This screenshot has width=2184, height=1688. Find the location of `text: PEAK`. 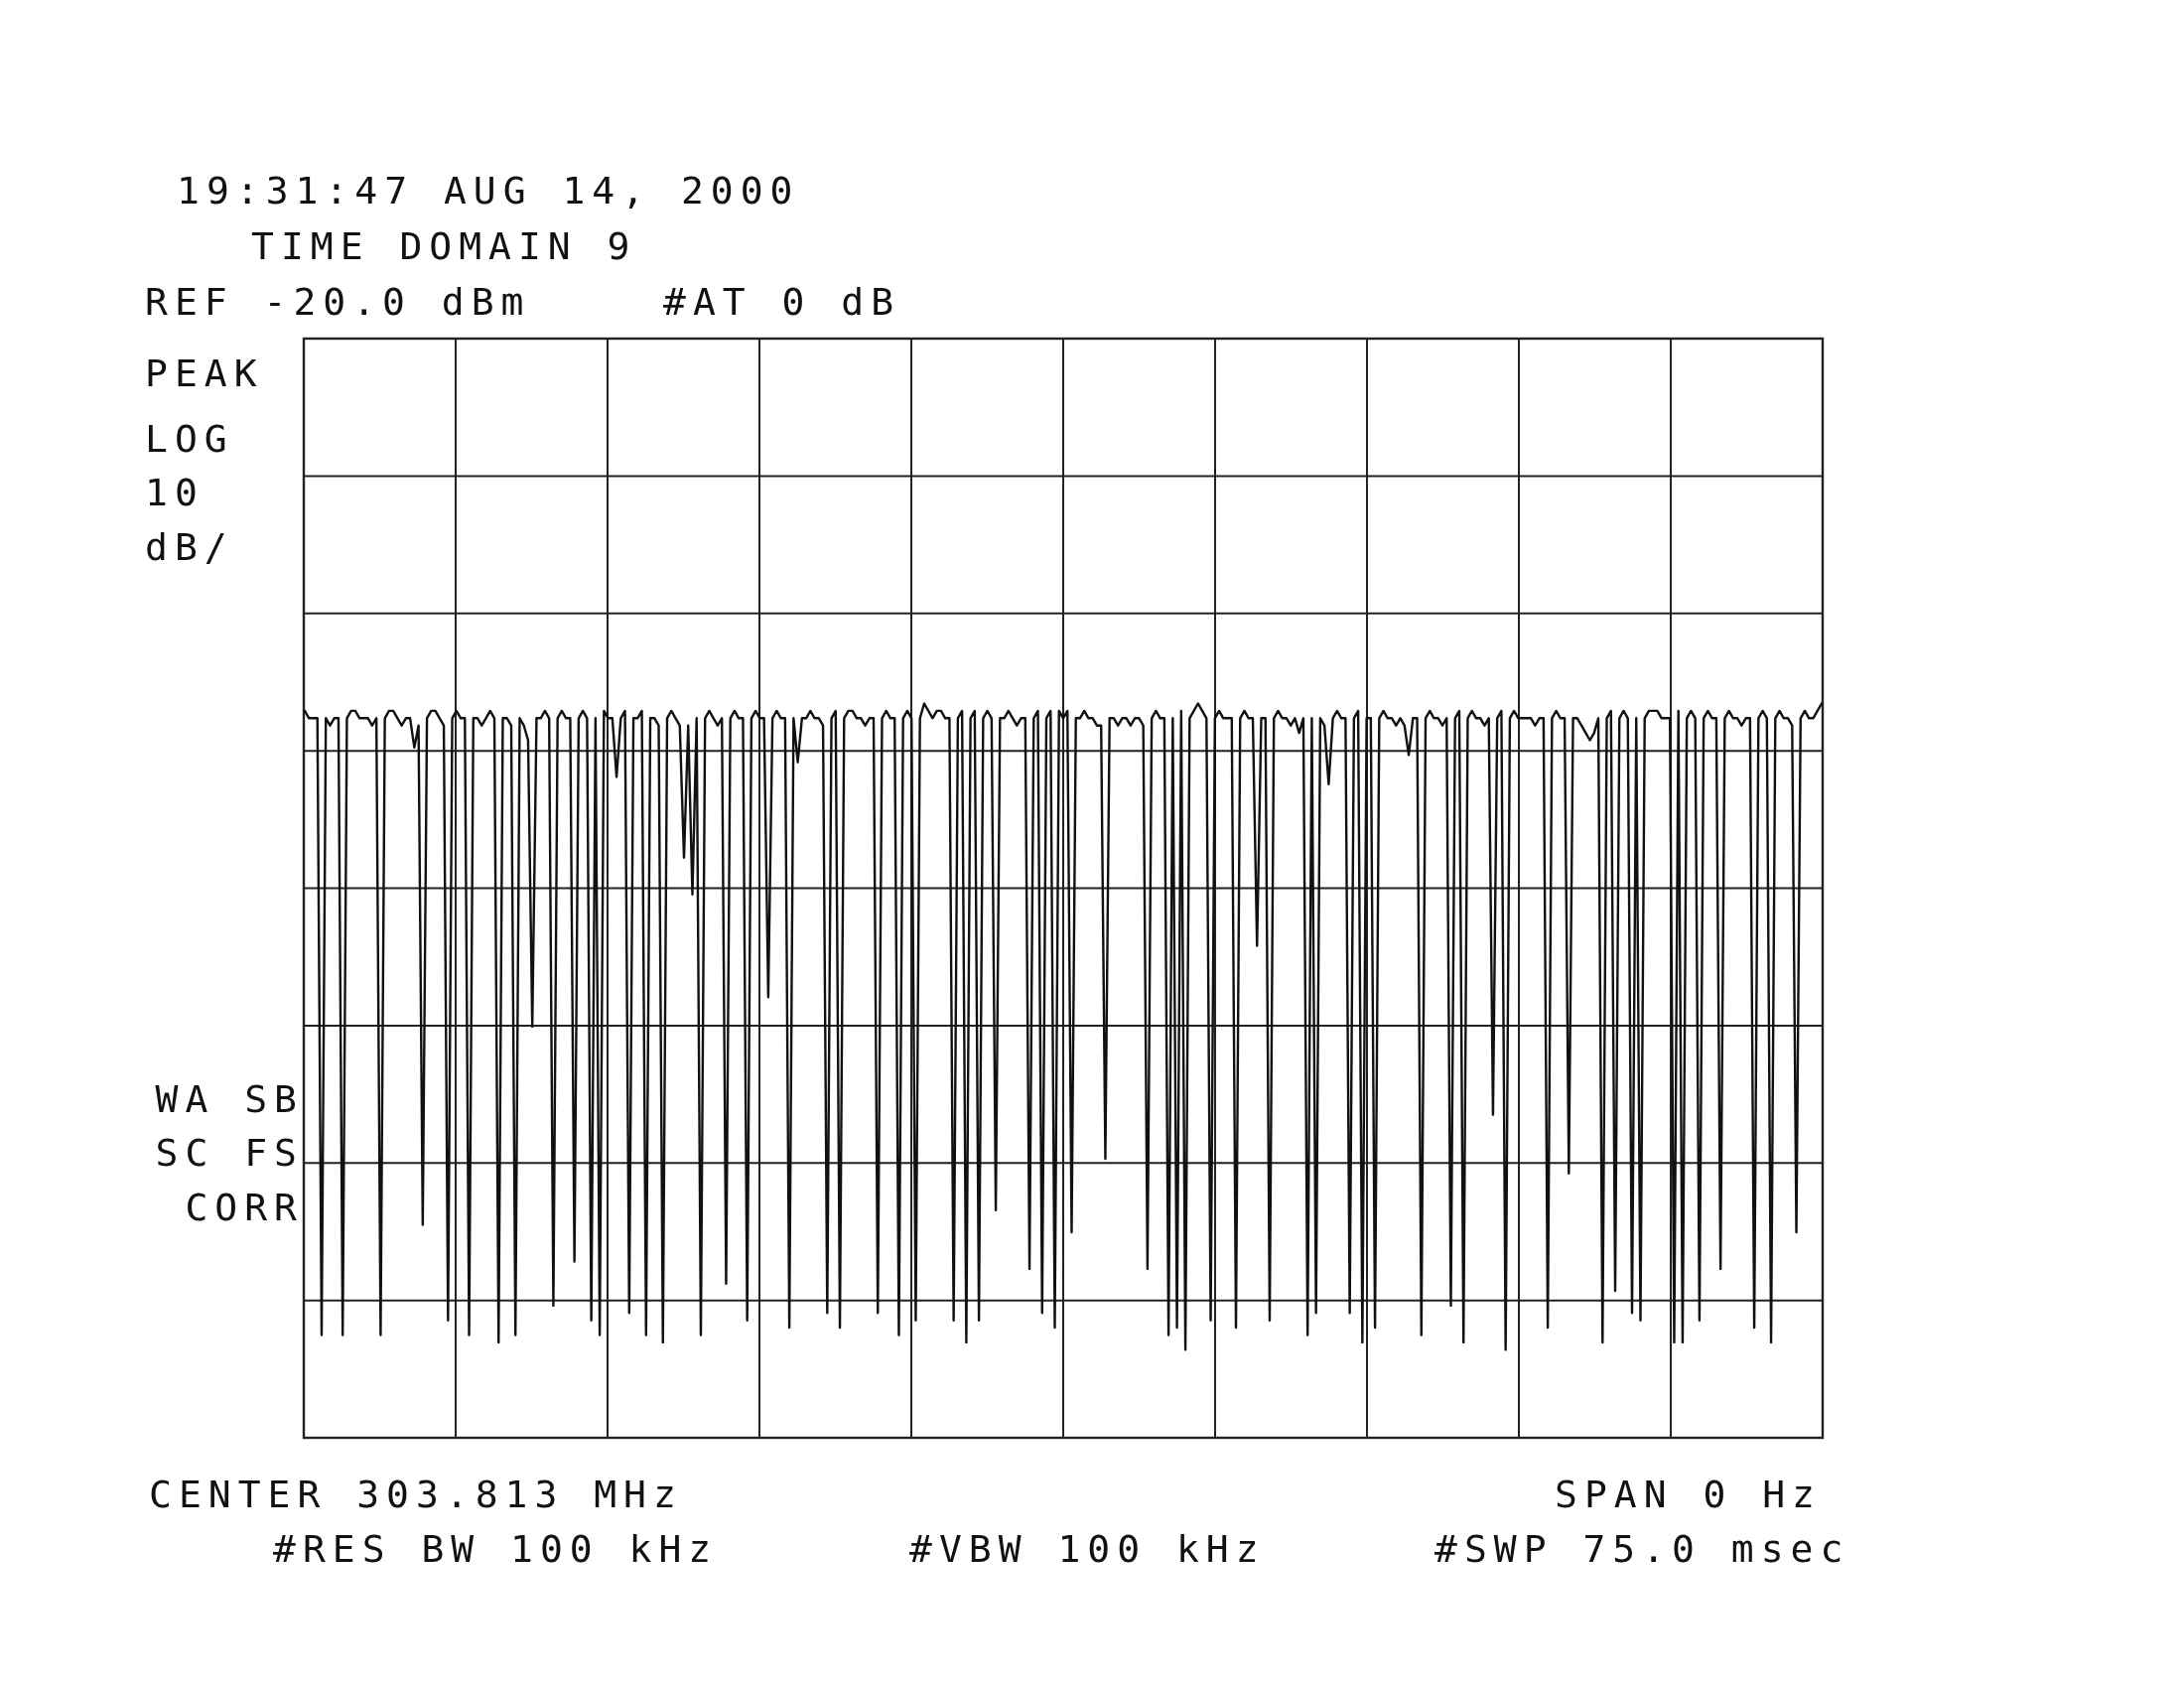

text: PEAK is located at coordinates (204, 373).